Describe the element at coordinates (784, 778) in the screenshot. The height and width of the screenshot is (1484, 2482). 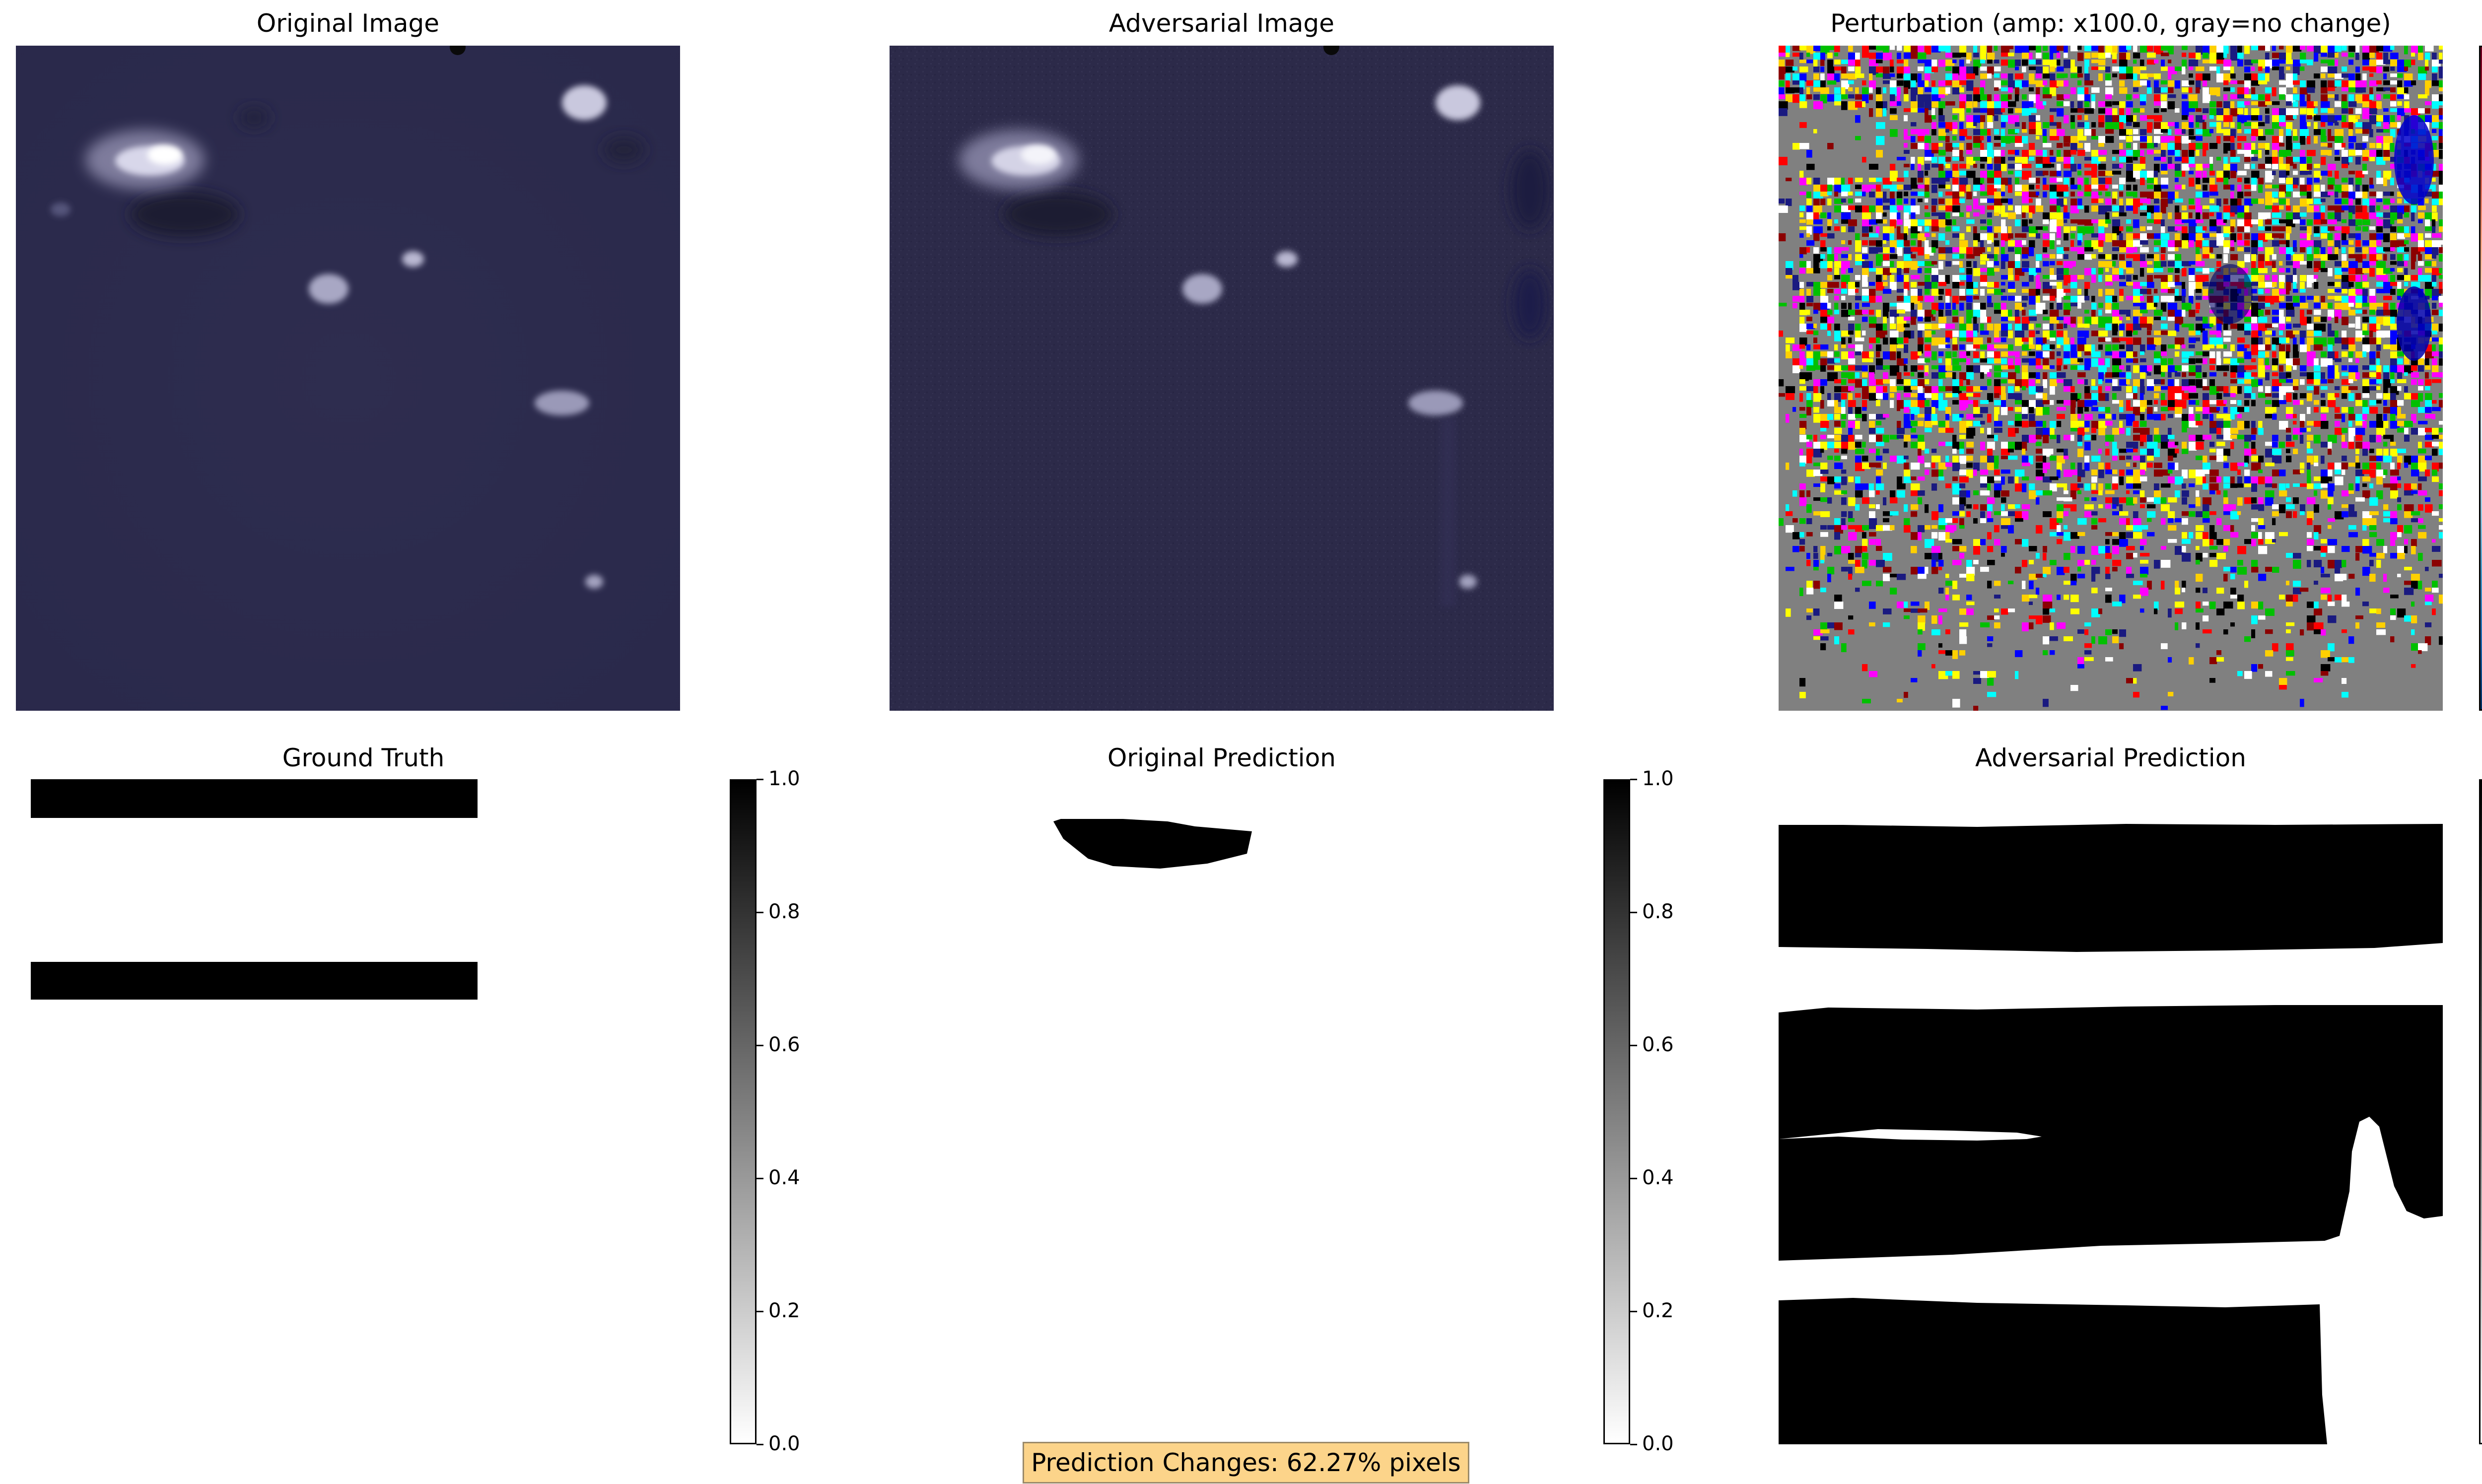
I see `ground-truth-colorbar-tick-label: 1.0` at that location.